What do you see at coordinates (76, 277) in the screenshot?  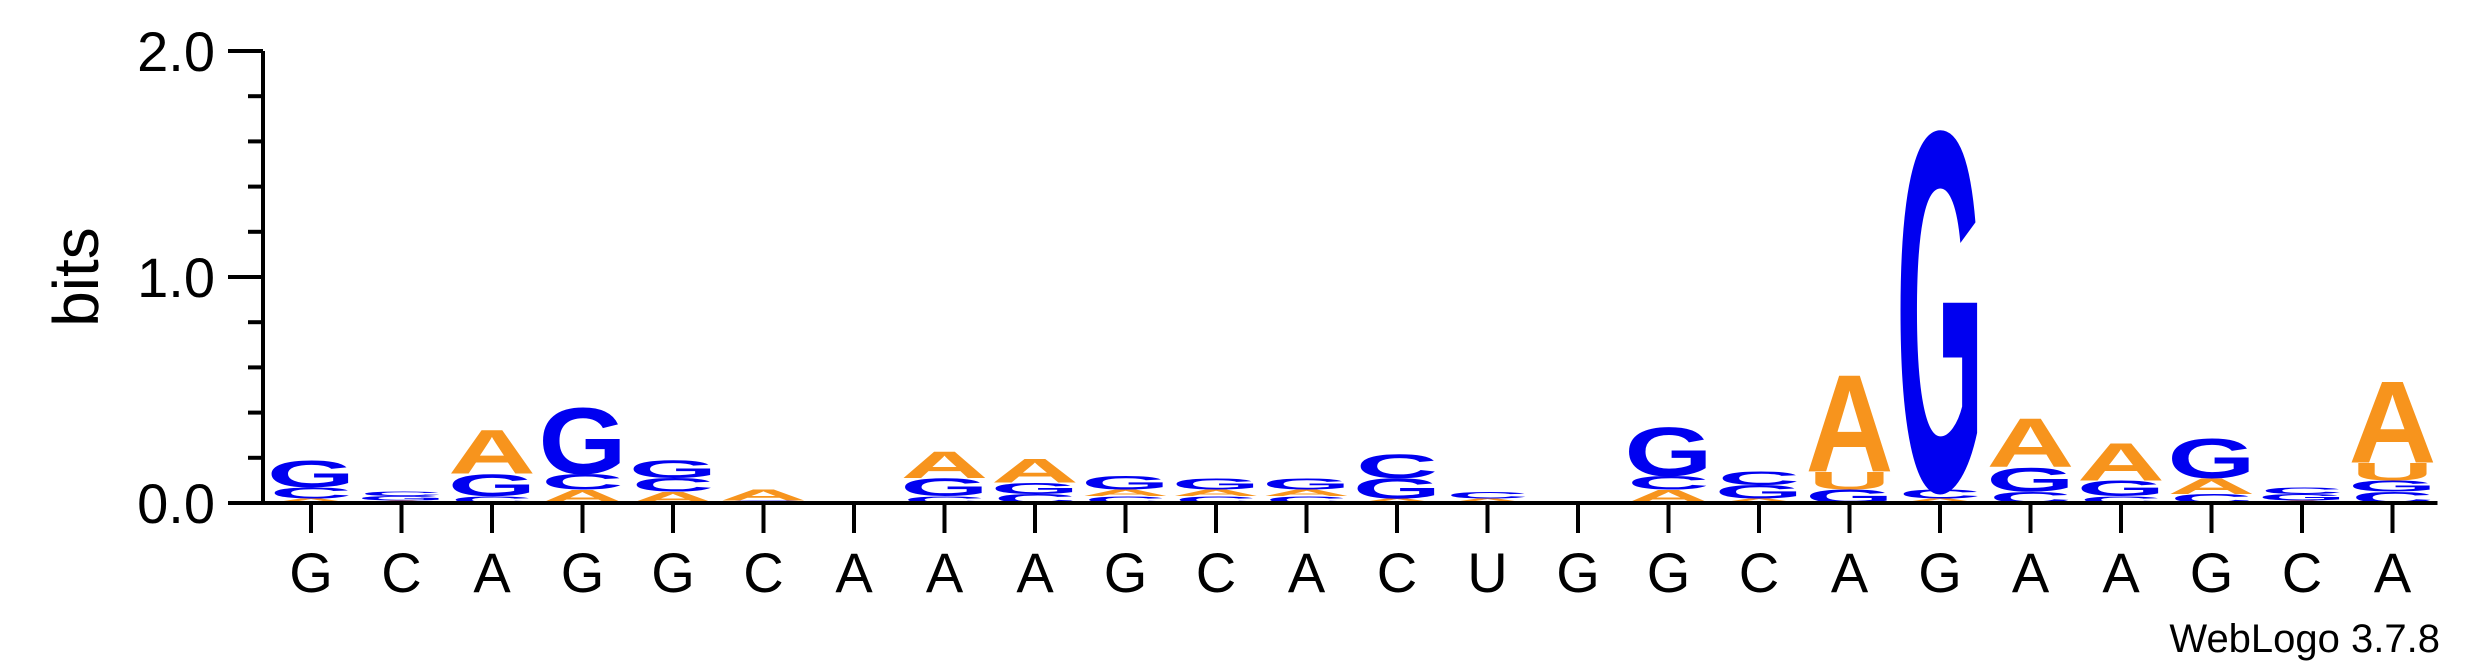 I see `y-axis-label: bits` at bounding box center [76, 277].